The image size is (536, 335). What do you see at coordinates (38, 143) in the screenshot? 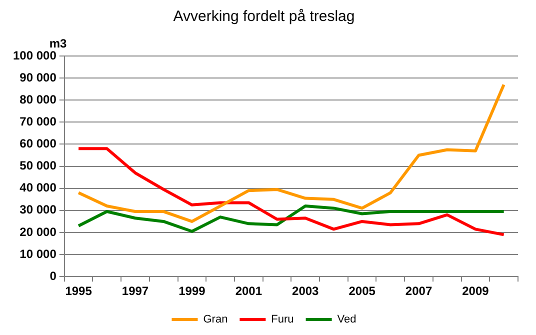
I see `y-tick-label: 60 000` at bounding box center [38, 143].